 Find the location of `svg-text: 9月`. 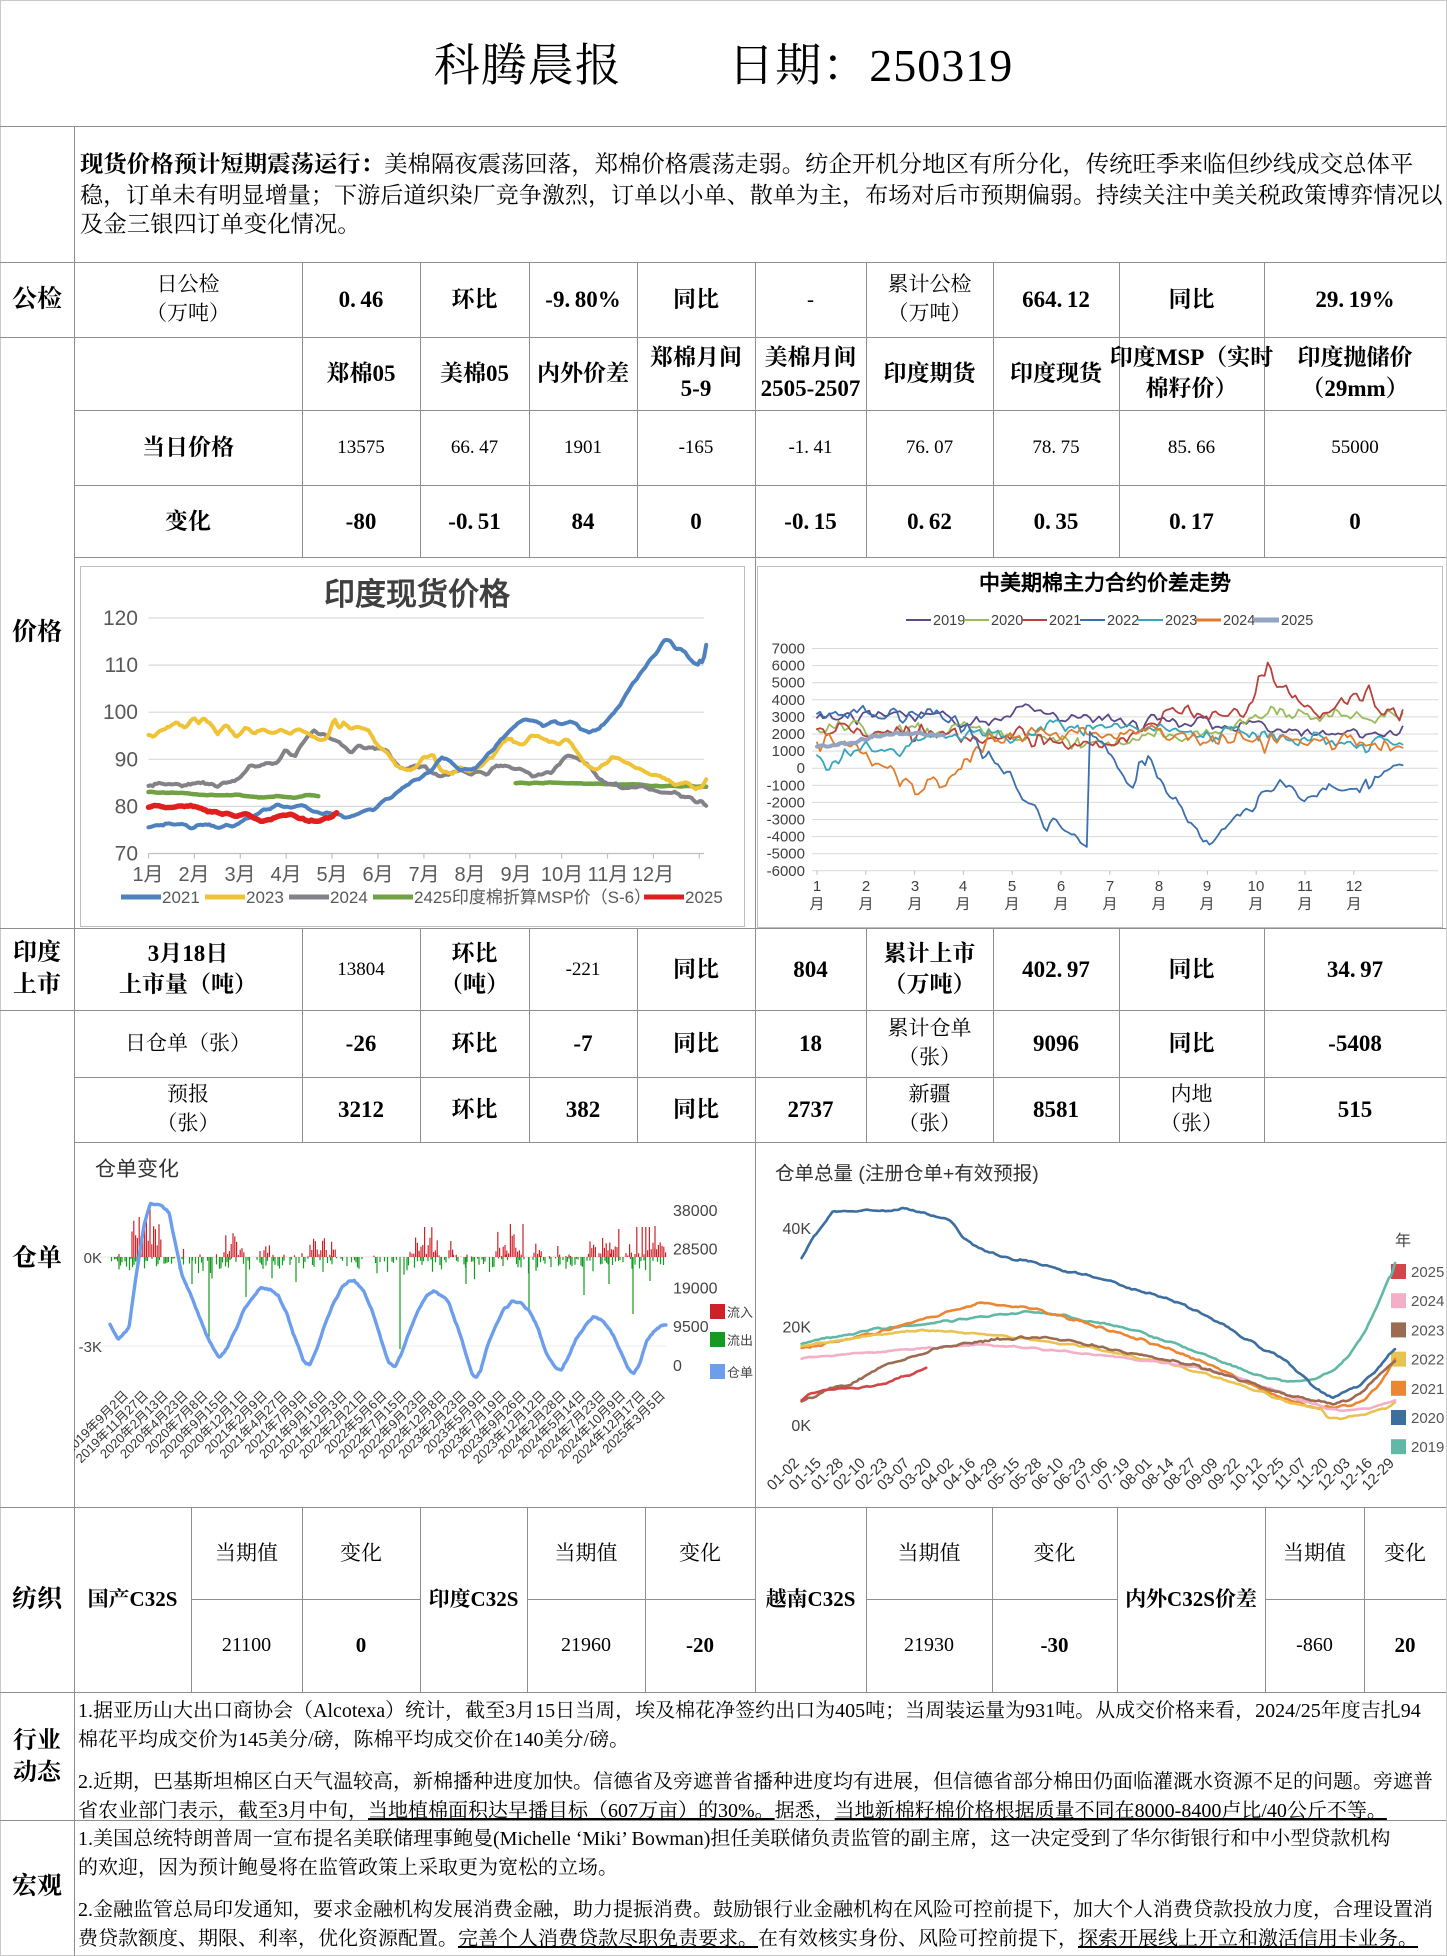

svg-text: 9月 is located at coordinates (515, 875).